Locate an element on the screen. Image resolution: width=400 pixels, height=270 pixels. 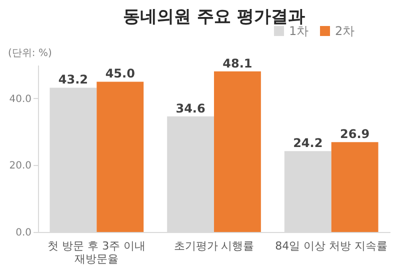
data-label: 45.0 is located at coordinates (120, 73).